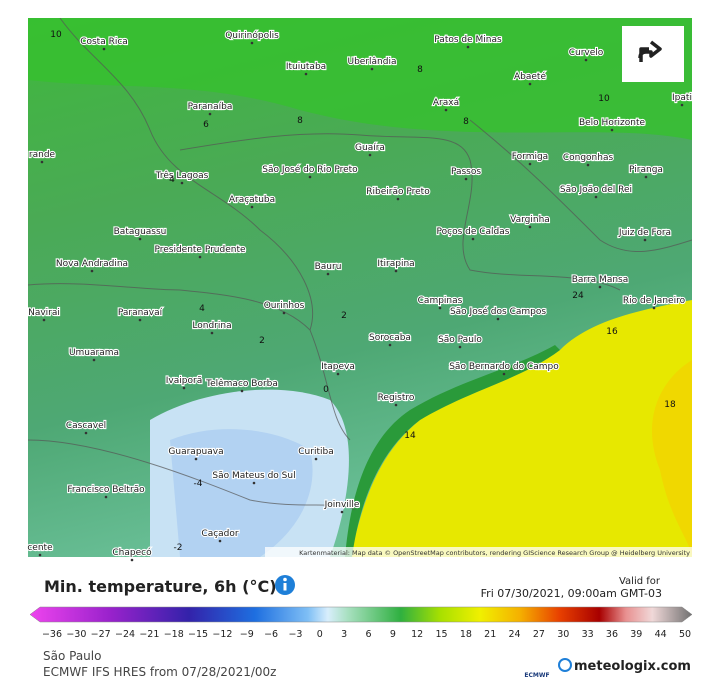  Describe the element at coordinates (440, 301) in the screenshot. I see `city-label: Campinas` at that location.